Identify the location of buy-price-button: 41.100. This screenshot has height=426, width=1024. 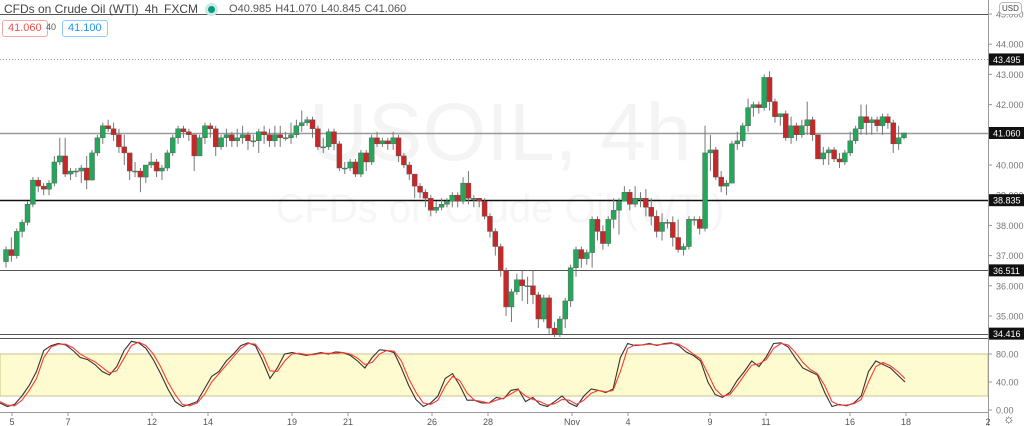
(85, 28).